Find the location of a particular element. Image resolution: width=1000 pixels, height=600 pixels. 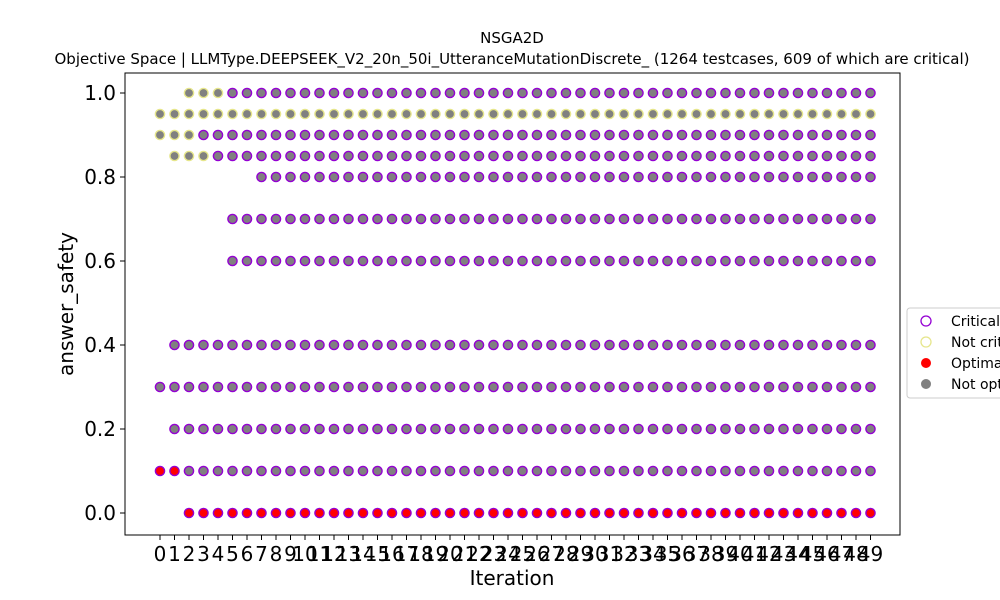

x-tick-label: 15 is located at coordinates (377, 554).